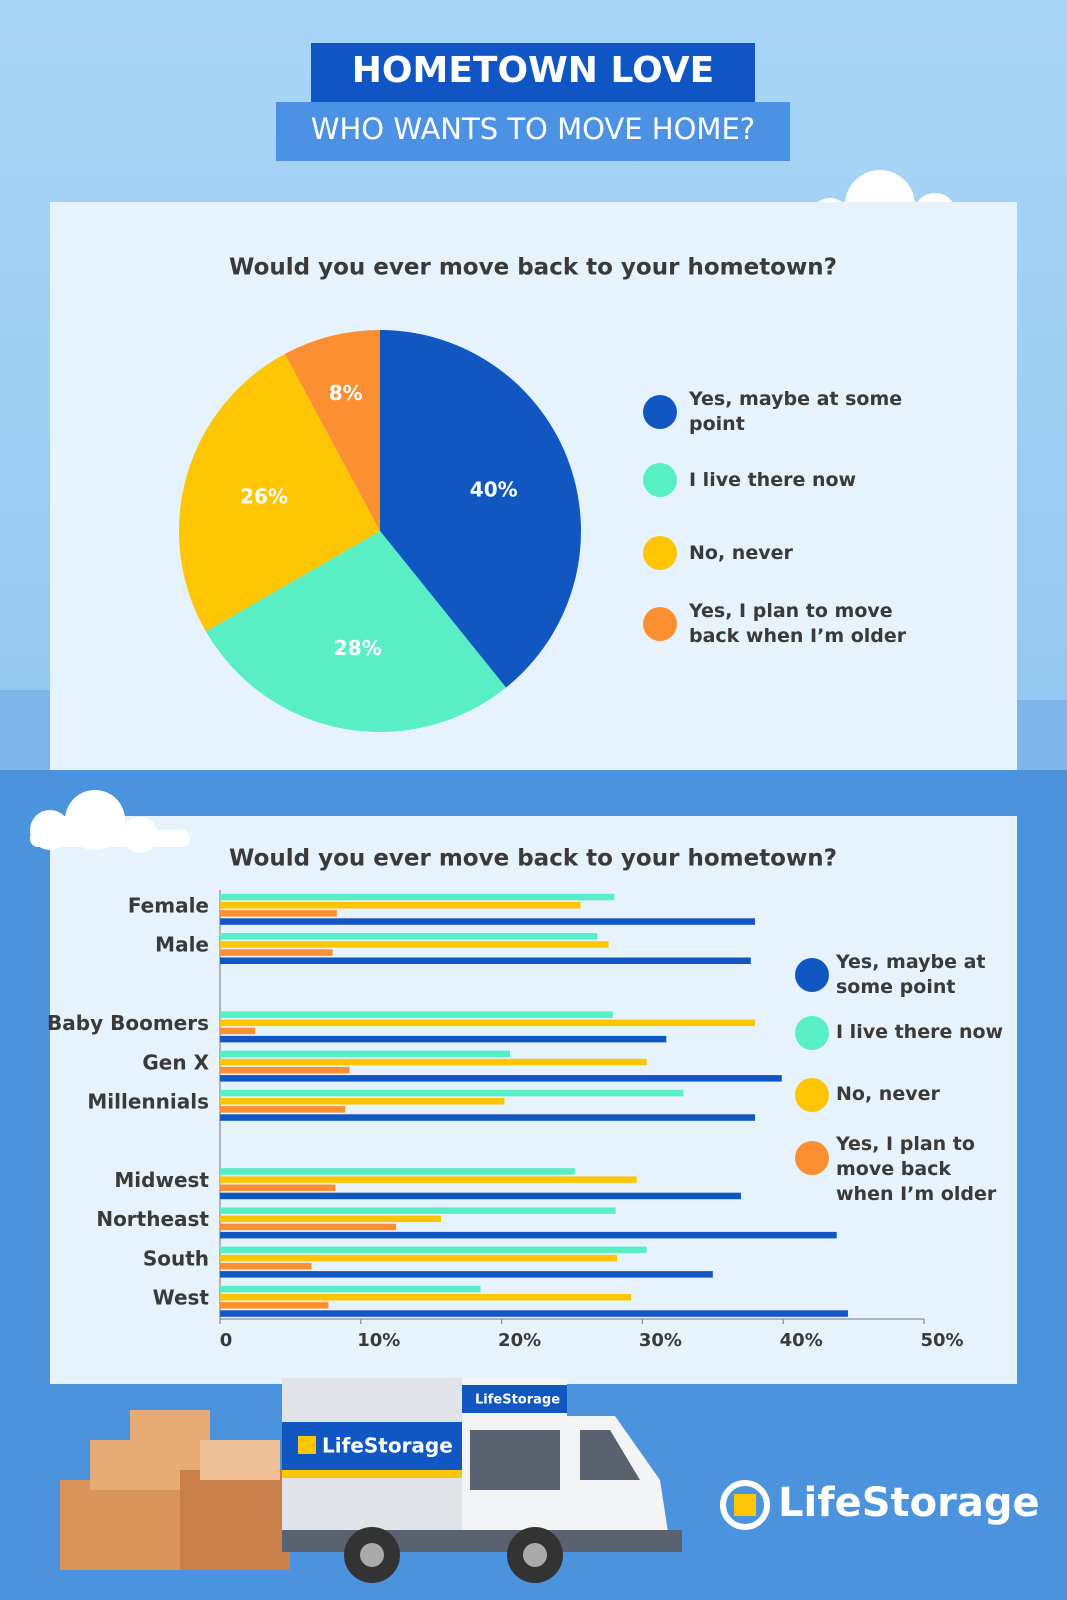 The height and width of the screenshot is (1600, 1067). Describe the element at coordinates (660, 1340) in the screenshot. I see `x-tick-label: 30%` at that location.